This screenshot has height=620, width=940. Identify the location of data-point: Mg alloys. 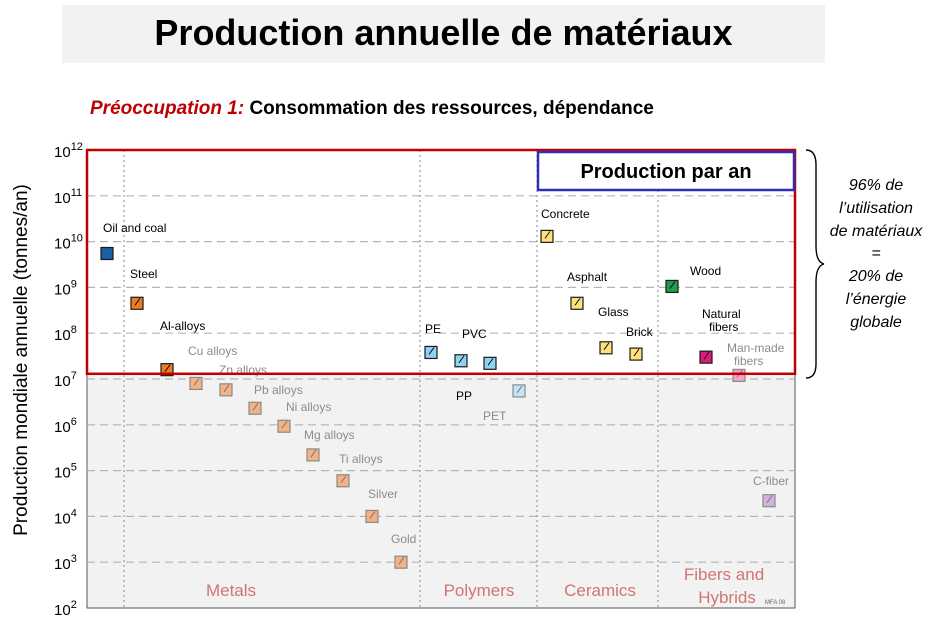
(329, 445).